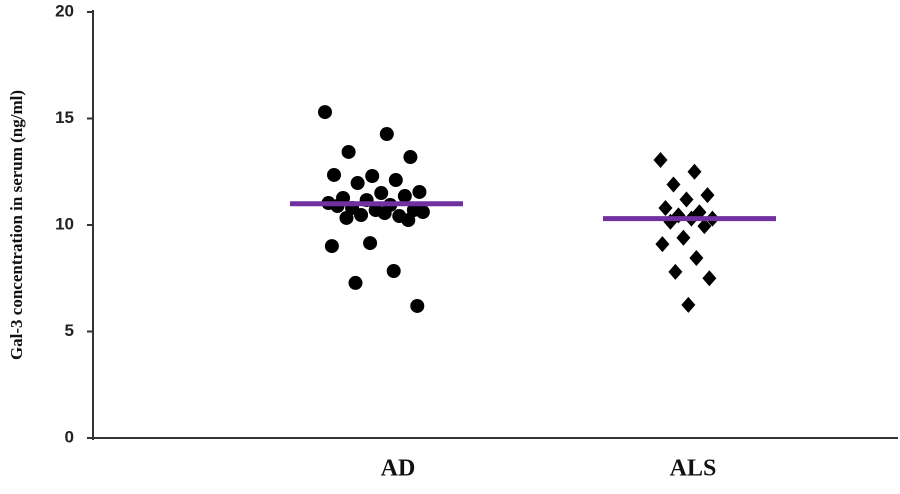  I want to click on y-tick-label: 15, so click(64, 117).